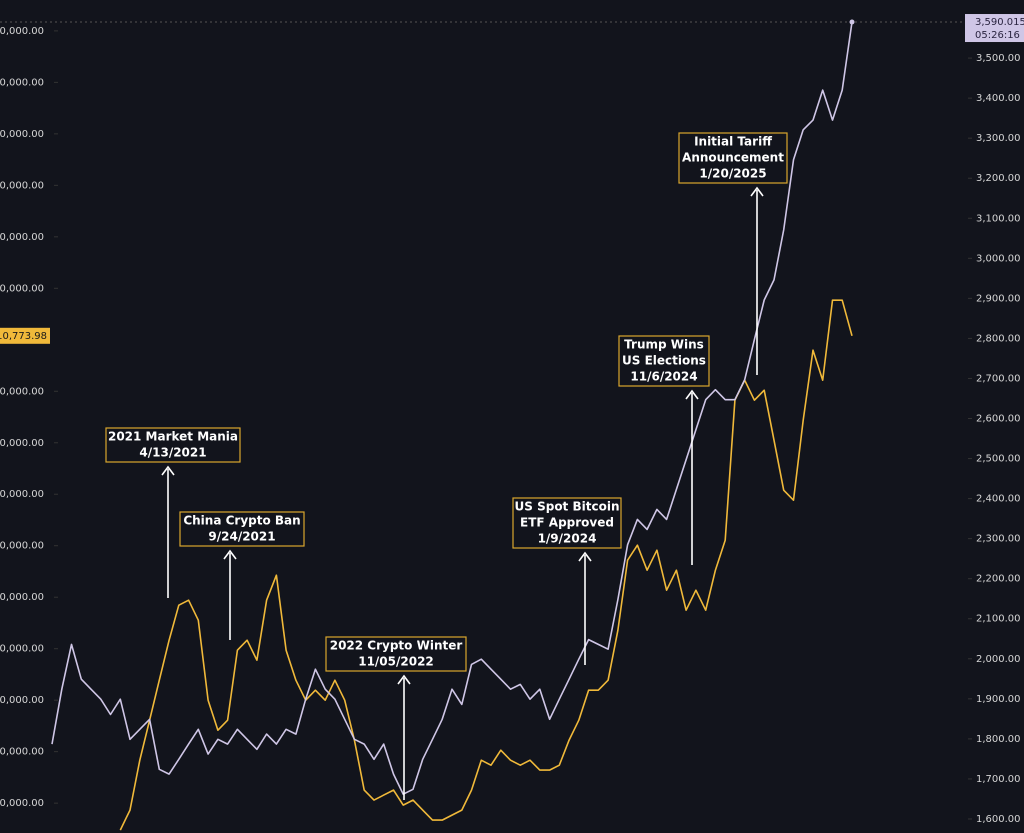  I want to click on annotation-text: Initial Tariff, so click(733, 142).